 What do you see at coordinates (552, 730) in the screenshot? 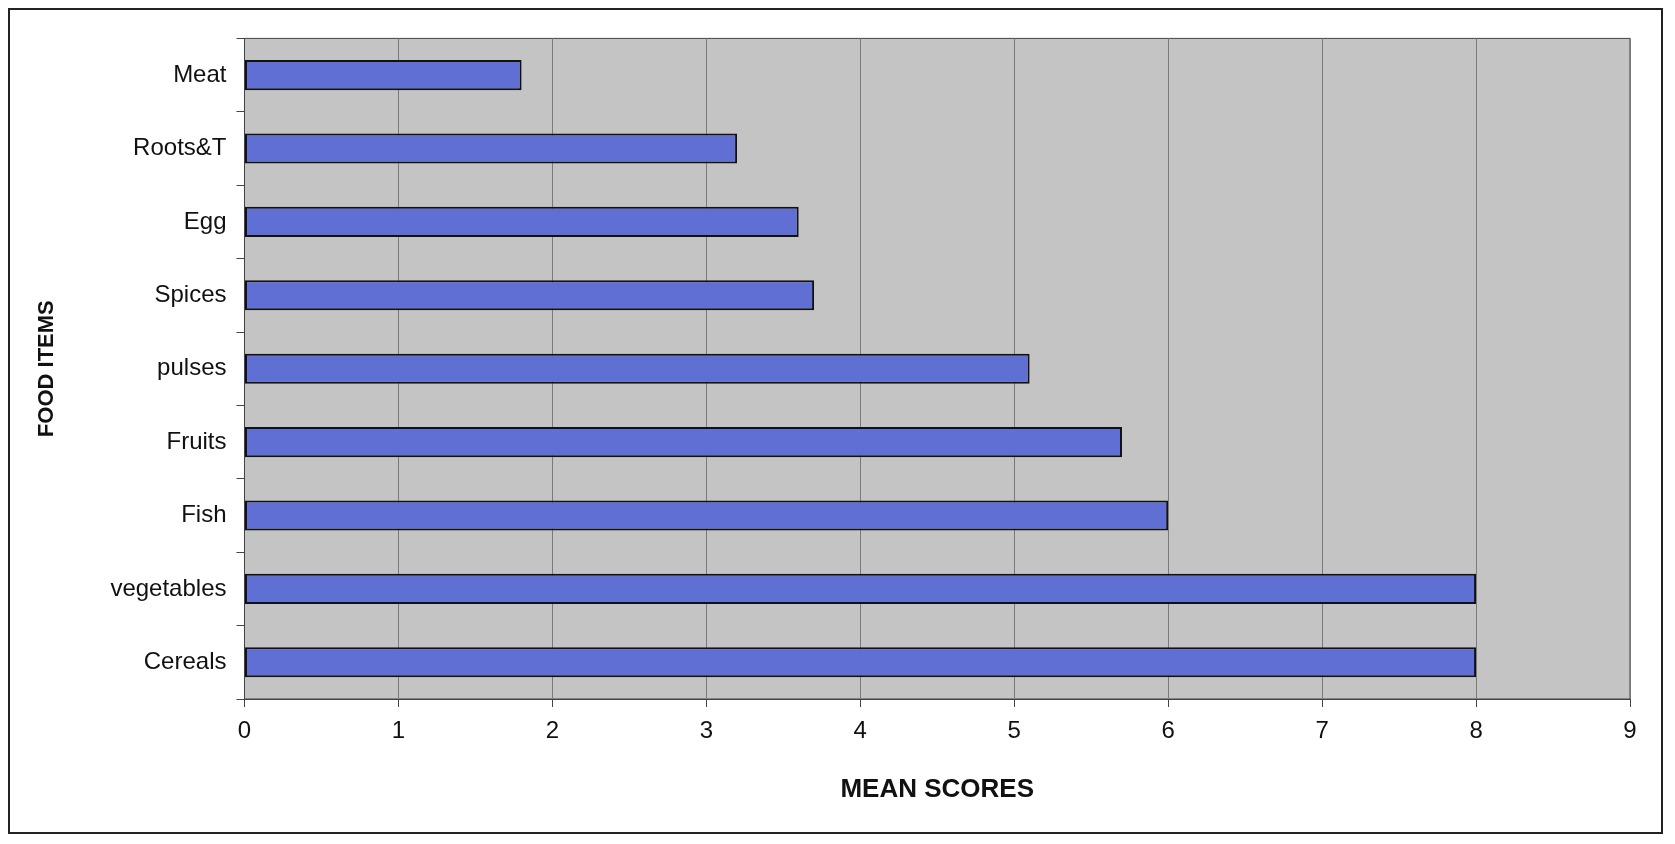
I see `x-tick-label: 2` at bounding box center [552, 730].